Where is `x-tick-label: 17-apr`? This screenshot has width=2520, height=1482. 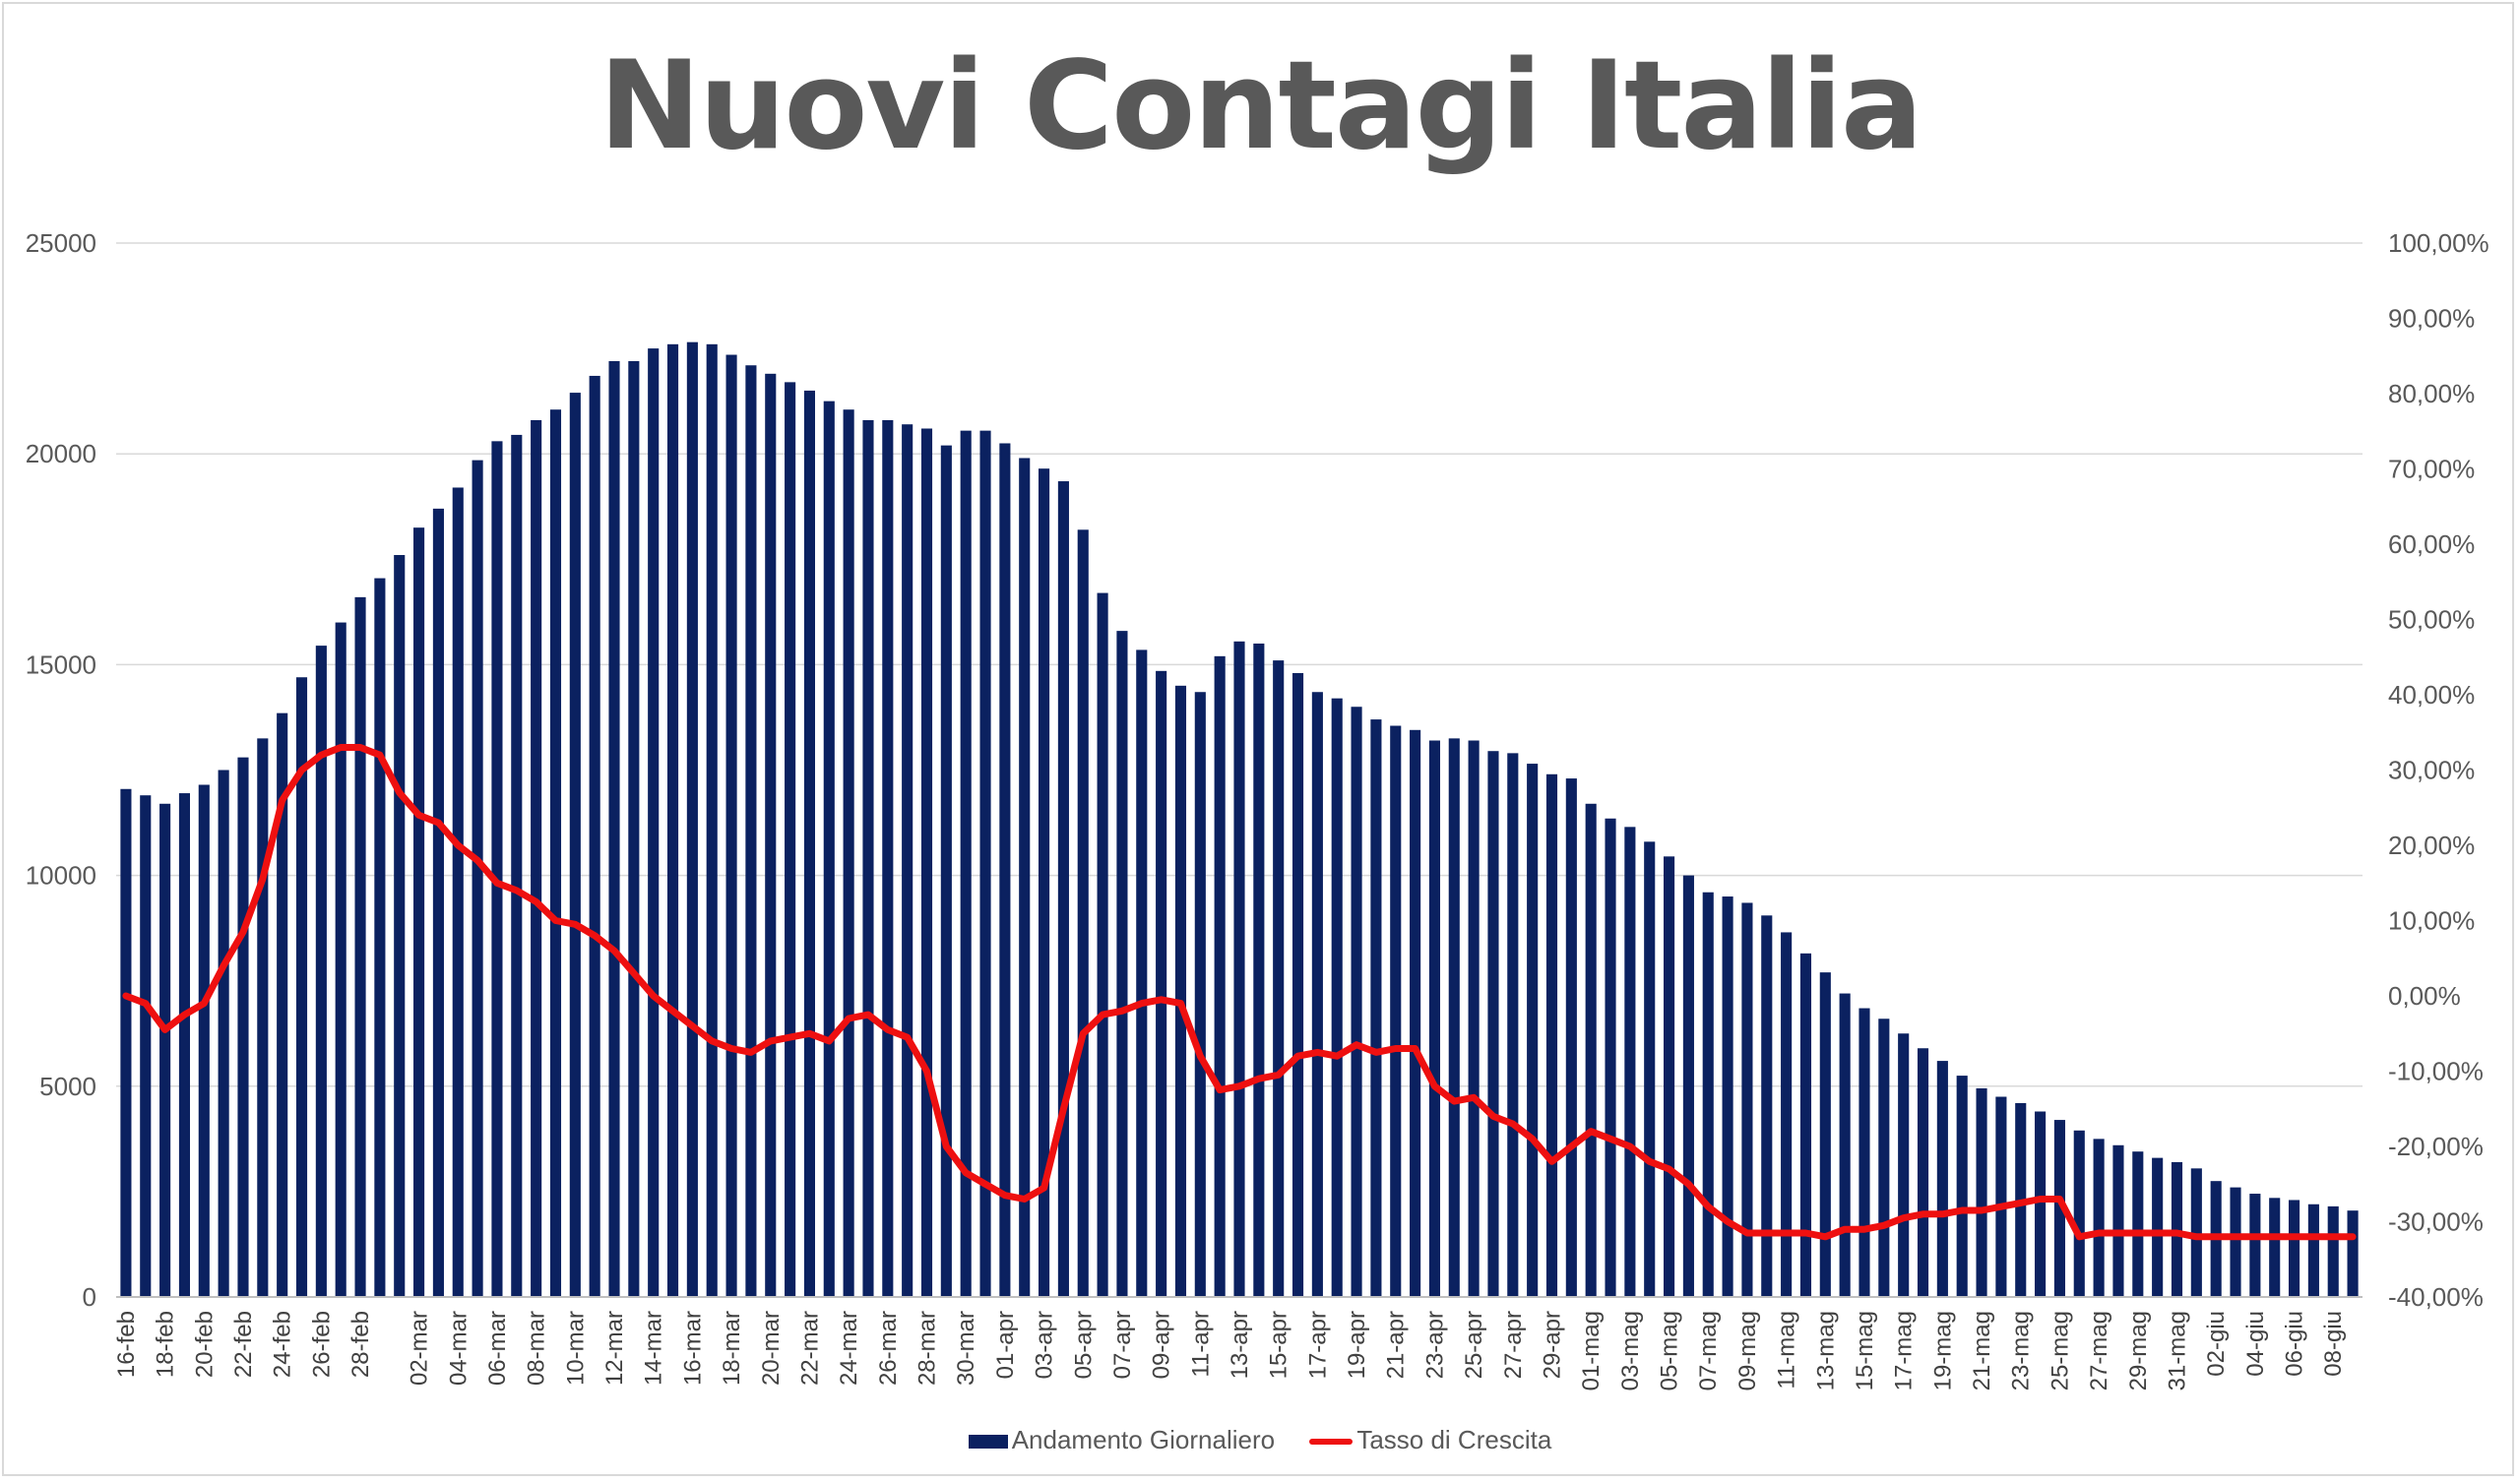 x-tick-label: 17-apr is located at coordinates (1317, 1345).